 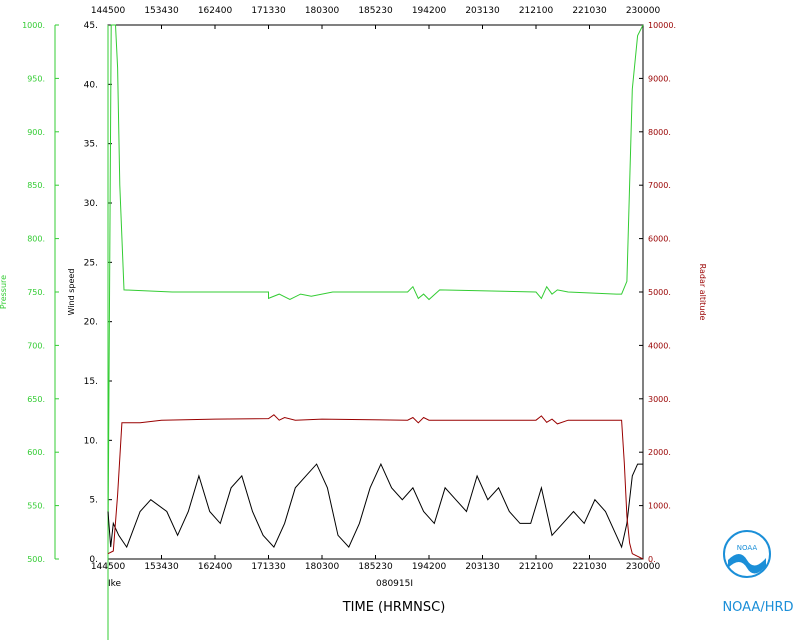 What do you see at coordinates (747, 564) in the screenshot?
I see `noaa-bird-icon` at bounding box center [747, 564].